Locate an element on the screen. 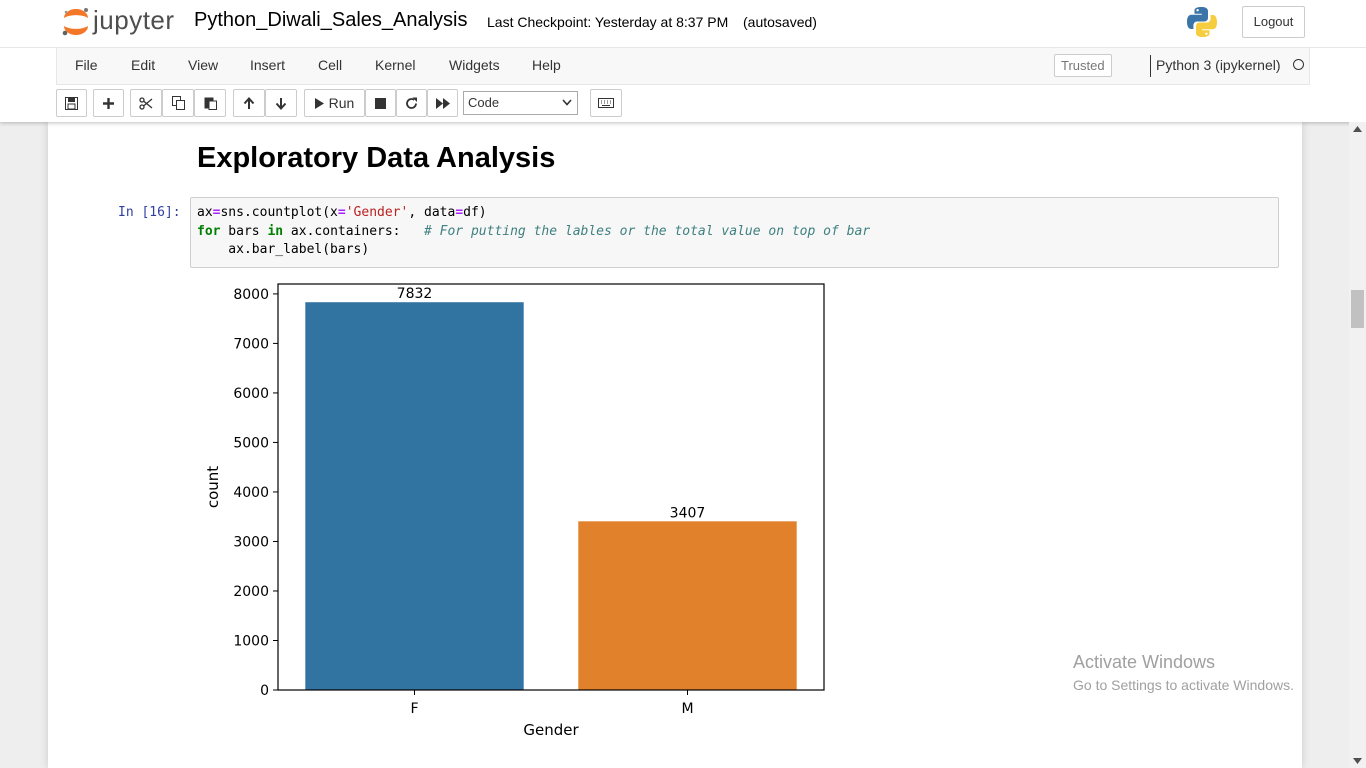  cell-type-value: Code is located at coordinates (483, 102).